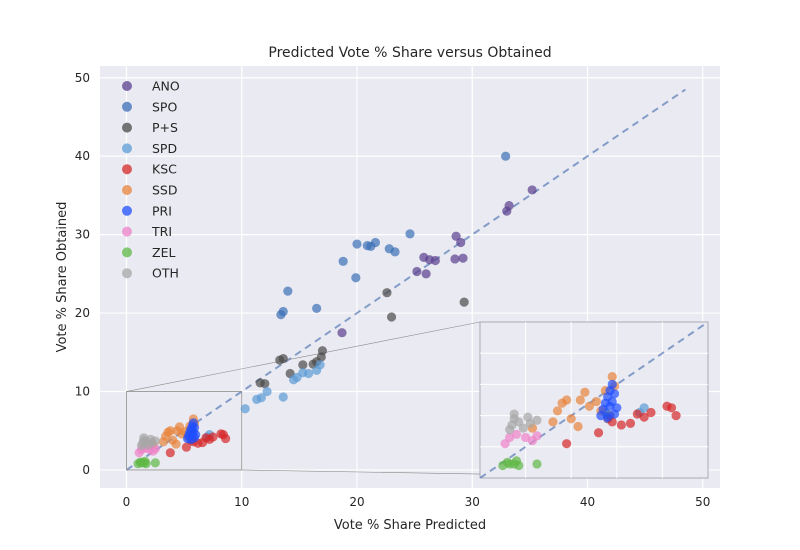 The height and width of the screenshot is (550, 800). What do you see at coordinates (82, 78) in the screenshot?
I see `y-tick-label: 50` at bounding box center [82, 78].